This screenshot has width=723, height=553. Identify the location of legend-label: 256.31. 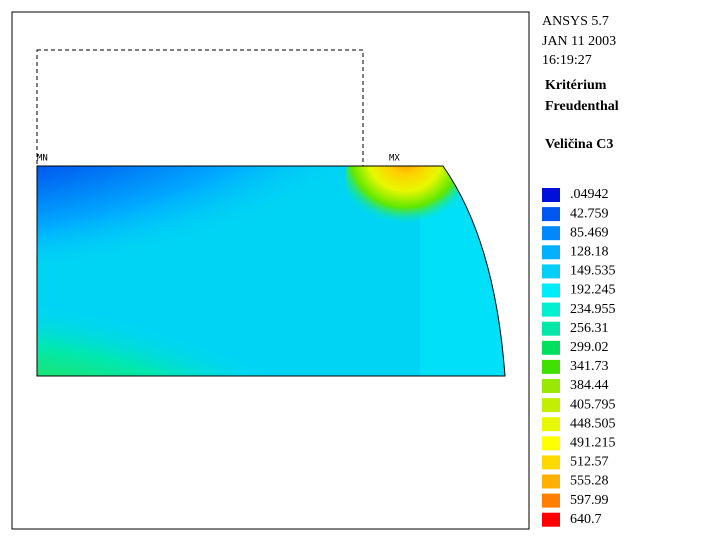
(589, 328).